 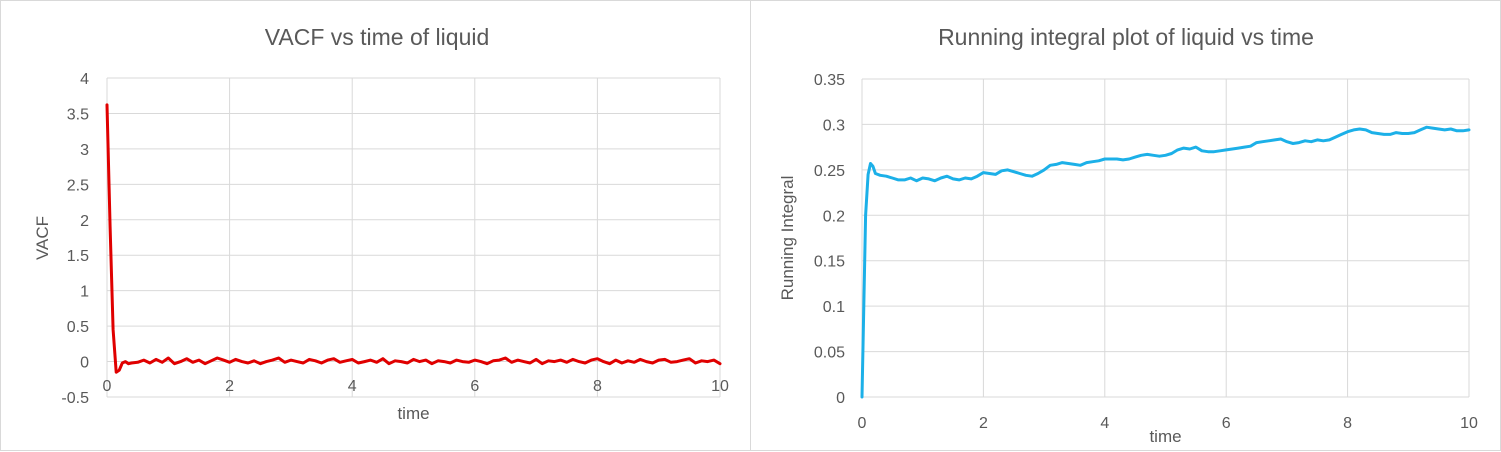 What do you see at coordinates (78, 185) in the screenshot?
I see `y-tick-label: 2.5` at bounding box center [78, 185].